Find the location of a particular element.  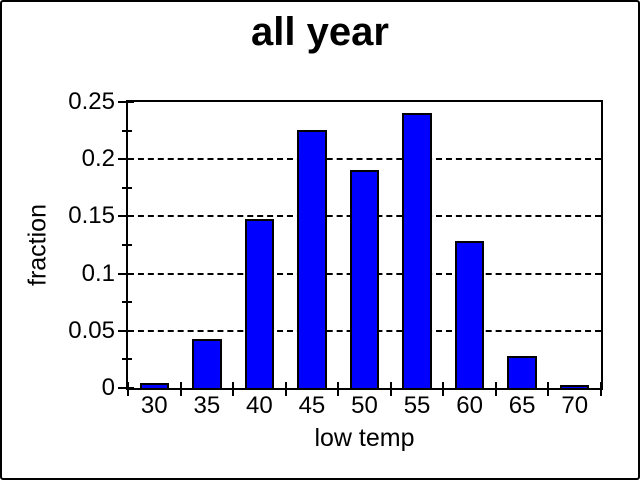

y-tick-label: 0.1 is located at coordinates (98, 273).